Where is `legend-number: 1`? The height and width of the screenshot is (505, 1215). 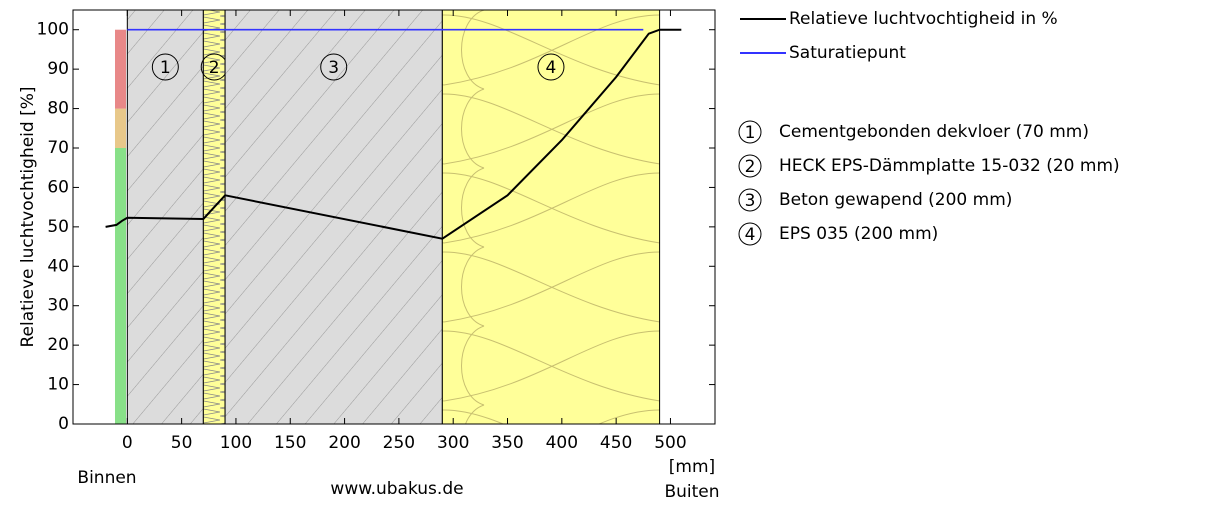 legend-number: 1 is located at coordinates (750, 133).